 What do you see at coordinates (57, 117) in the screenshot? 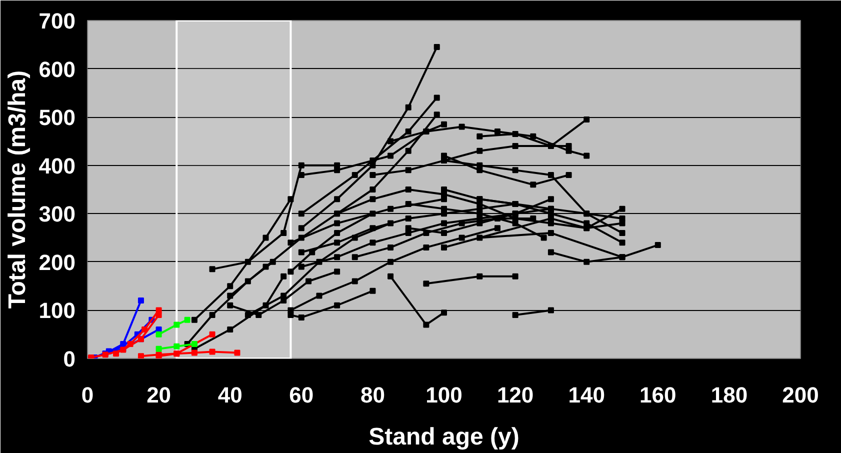
I see `y-tick-label: 500` at bounding box center [57, 117].